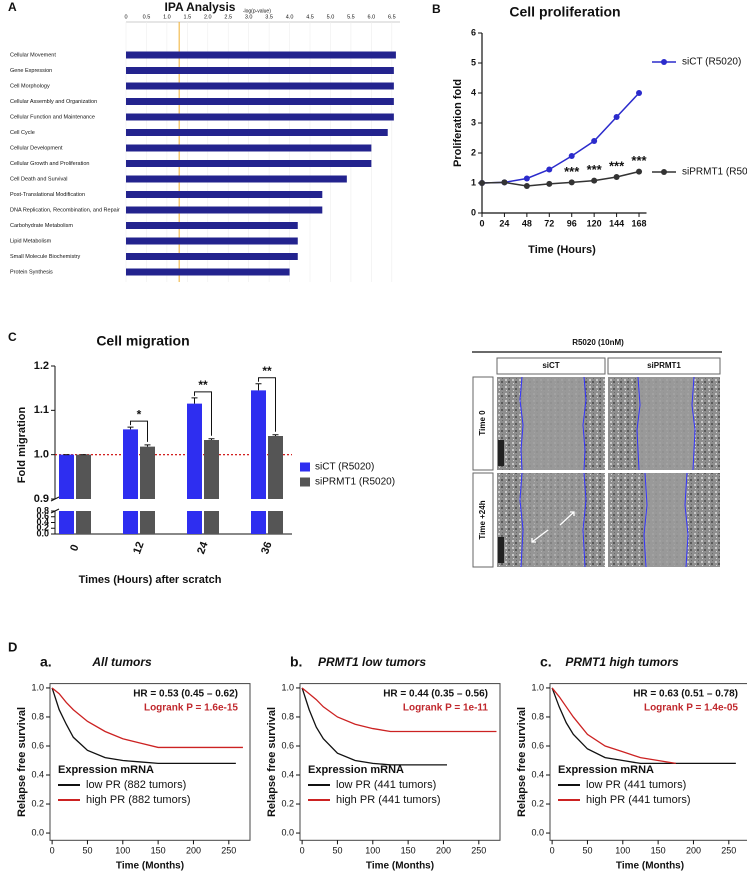 The height and width of the screenshot is (876, 747). What do you see at coordinates (473, 152) in the screenshot?
I see `y-tick-label: 2` at bounding box center [473, 152].